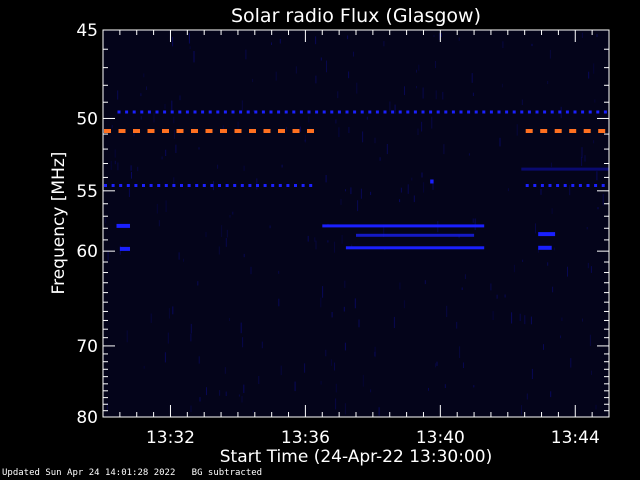 This screenshot has width=640, height=480. Describe the element at coordinates (87, 119) in the screenshot. I see `y-tick-label: 50` at that location.